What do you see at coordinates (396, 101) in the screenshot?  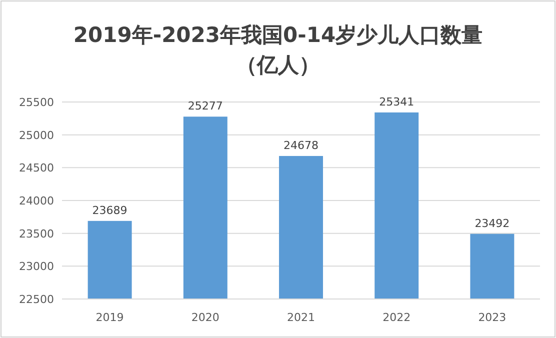 I see `data-label: 25341` at bounding box center [396, 101].